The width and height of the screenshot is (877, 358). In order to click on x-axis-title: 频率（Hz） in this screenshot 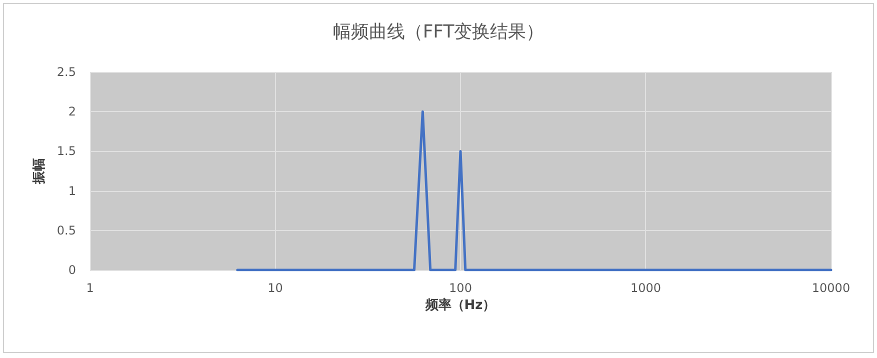, I will do `click(460, 304)`.